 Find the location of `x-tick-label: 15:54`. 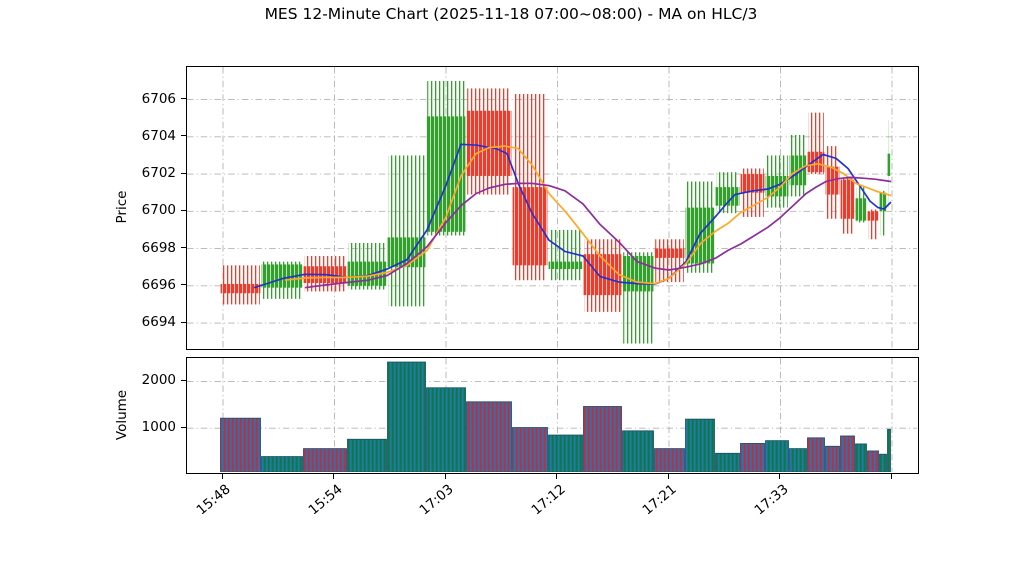

x-tick-label: 15:54 is located at coordinates (325, 500).